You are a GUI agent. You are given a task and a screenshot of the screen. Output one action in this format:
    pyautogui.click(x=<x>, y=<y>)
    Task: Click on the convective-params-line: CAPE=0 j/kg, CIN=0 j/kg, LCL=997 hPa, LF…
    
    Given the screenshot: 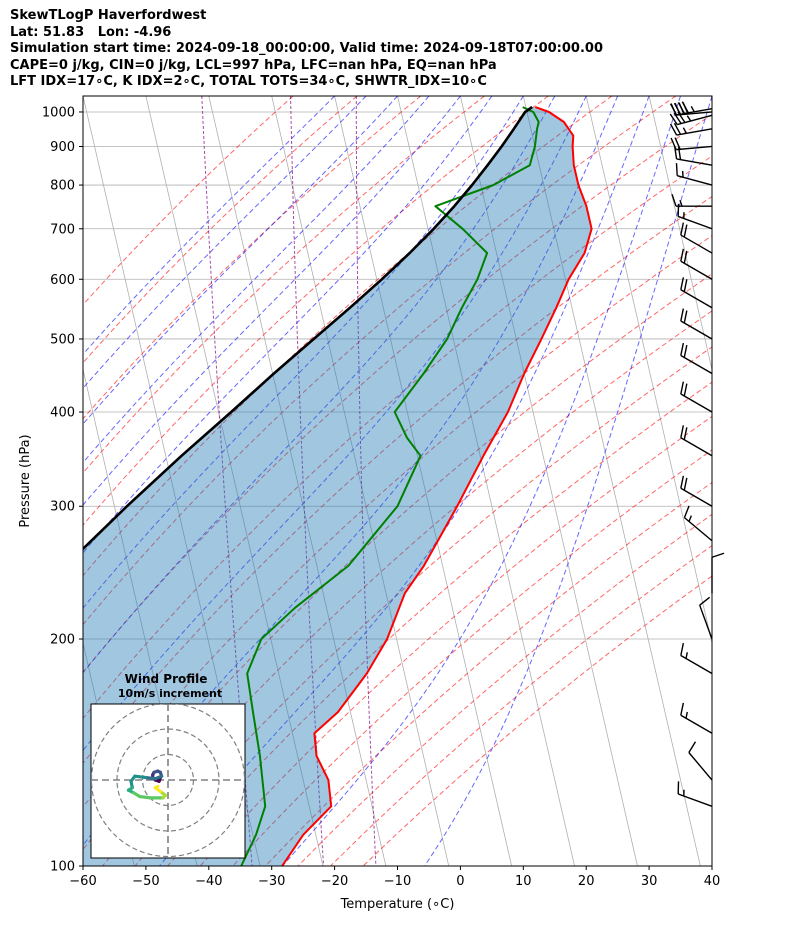 What is the action you would take?
    pyautogui.click(x=253, y=65)
    